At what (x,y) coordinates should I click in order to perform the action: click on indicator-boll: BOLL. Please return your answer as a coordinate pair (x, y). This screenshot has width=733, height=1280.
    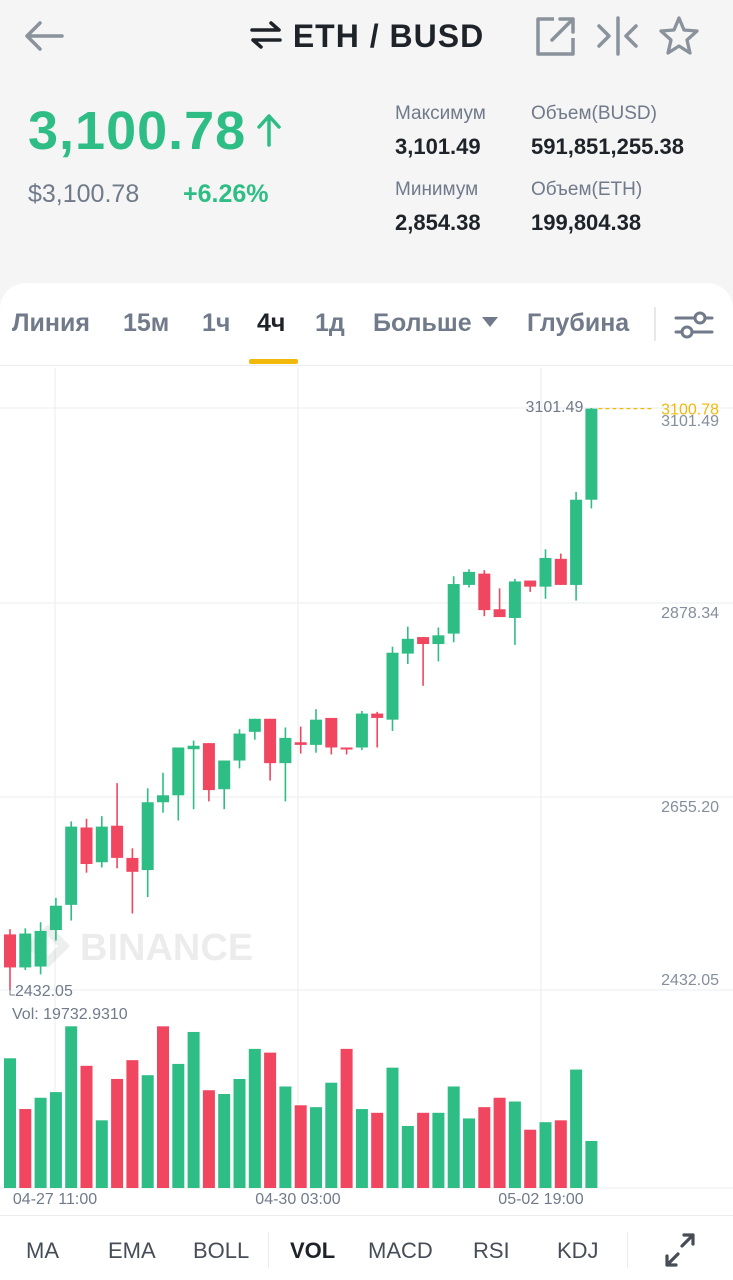
    Looking at the image, I should click on (221, 1250).